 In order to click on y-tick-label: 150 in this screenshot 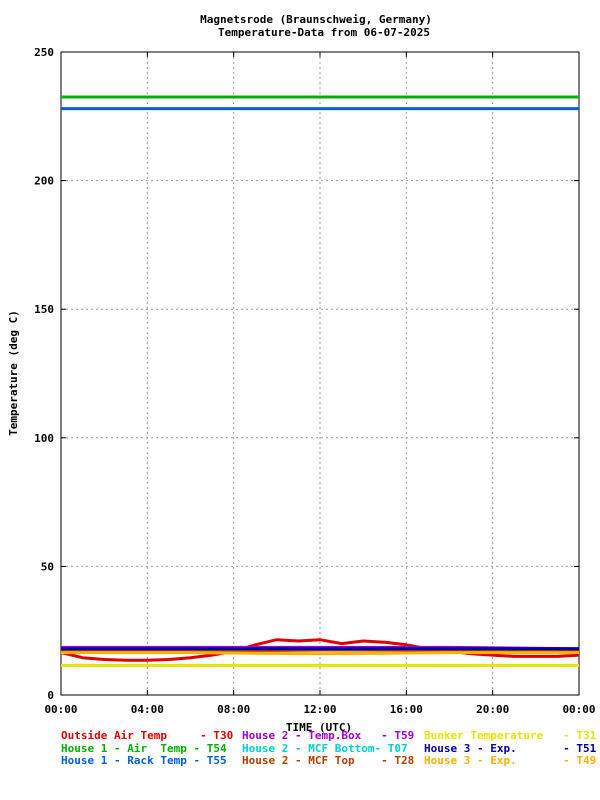, I will do `click(44, 309)`.